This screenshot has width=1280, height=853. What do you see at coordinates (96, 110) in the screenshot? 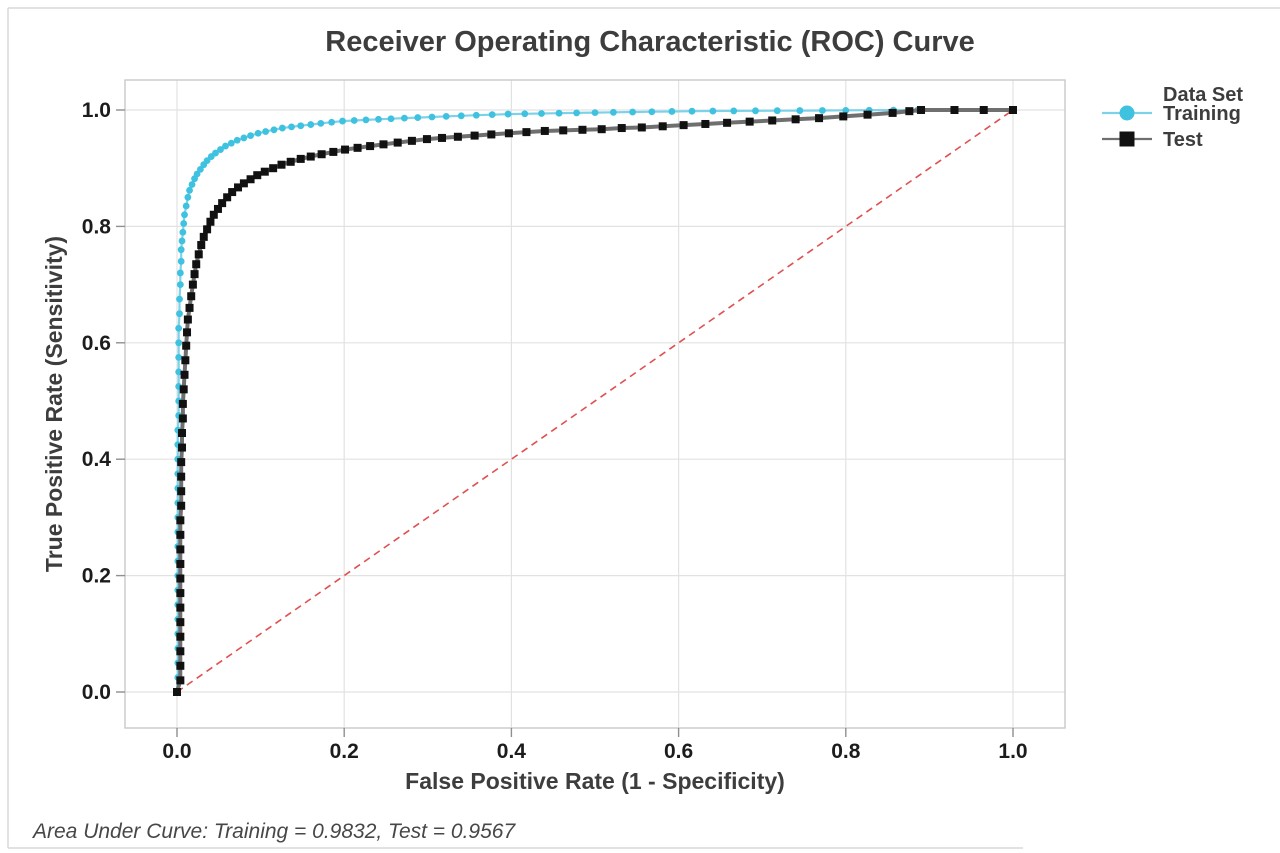
I see `y-tick-label: 1.0` at bounding box center [96, 110].